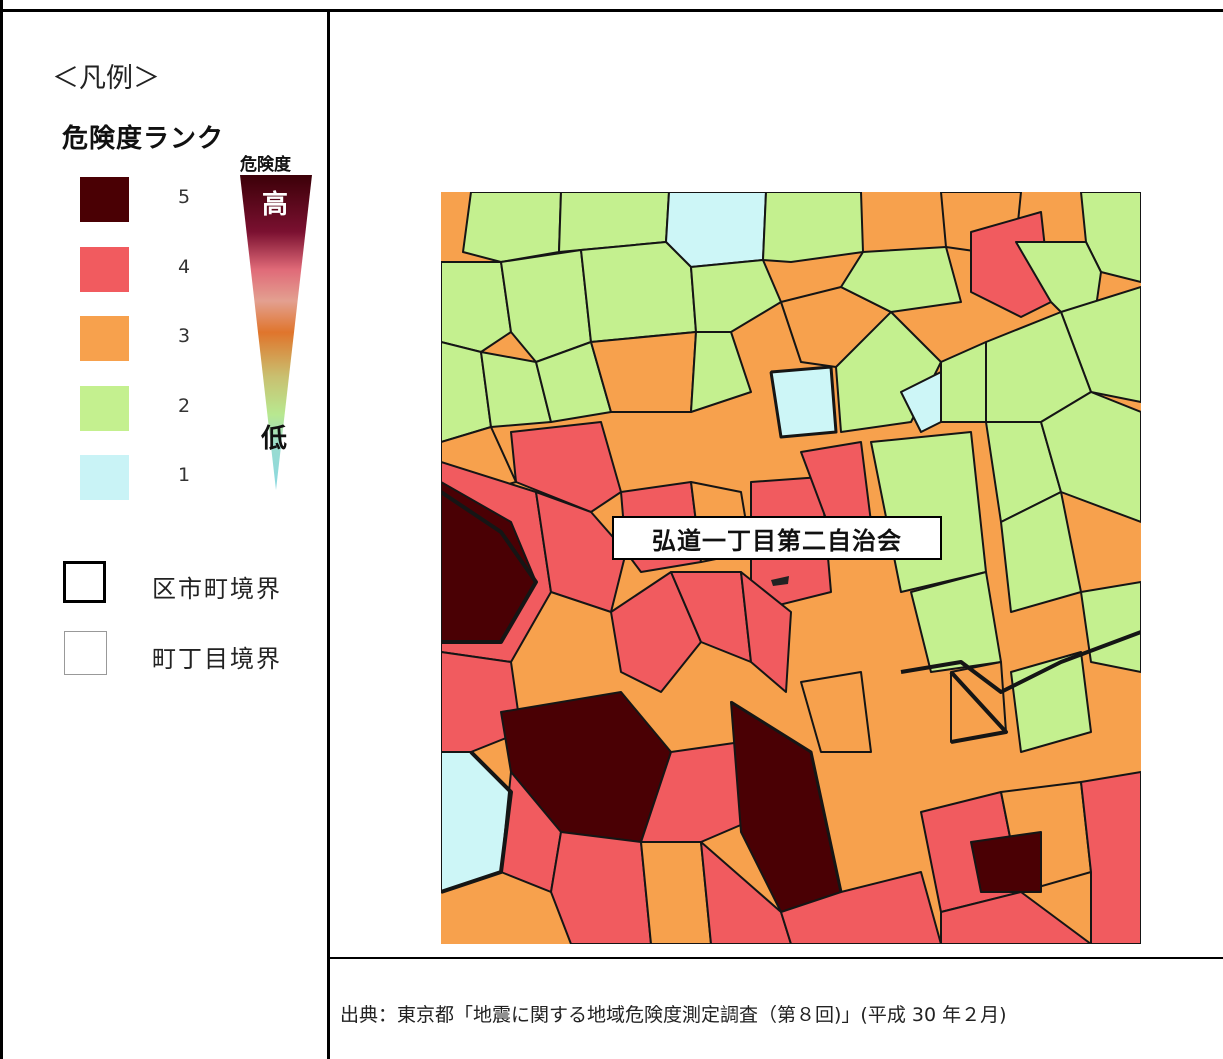 Image resolution: width=1223 pixels, height=1059 pixels. Describe the element at coordinates (84, 582) in the screenshot. I see `ward-boundary-swatch` at that location.